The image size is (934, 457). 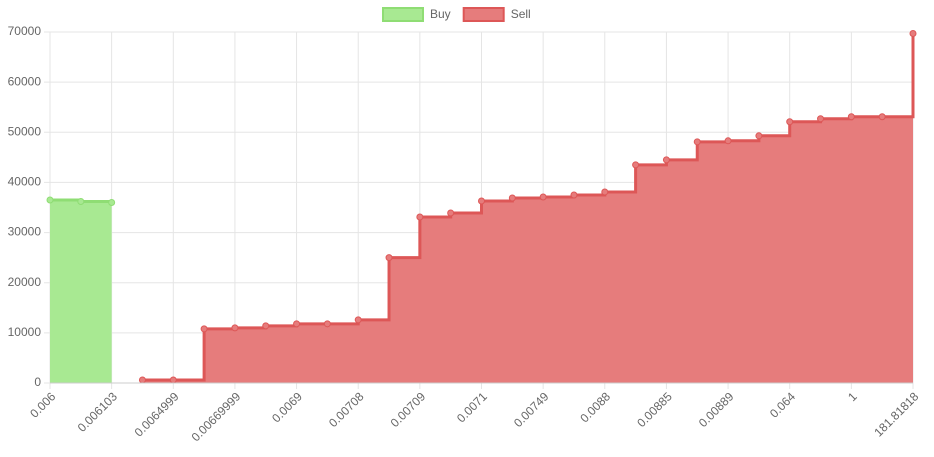 What do you see at coordinates (25, 31) in the screenshot?
I see `y-tick-label: 70000` at bounding box center [25, 31].